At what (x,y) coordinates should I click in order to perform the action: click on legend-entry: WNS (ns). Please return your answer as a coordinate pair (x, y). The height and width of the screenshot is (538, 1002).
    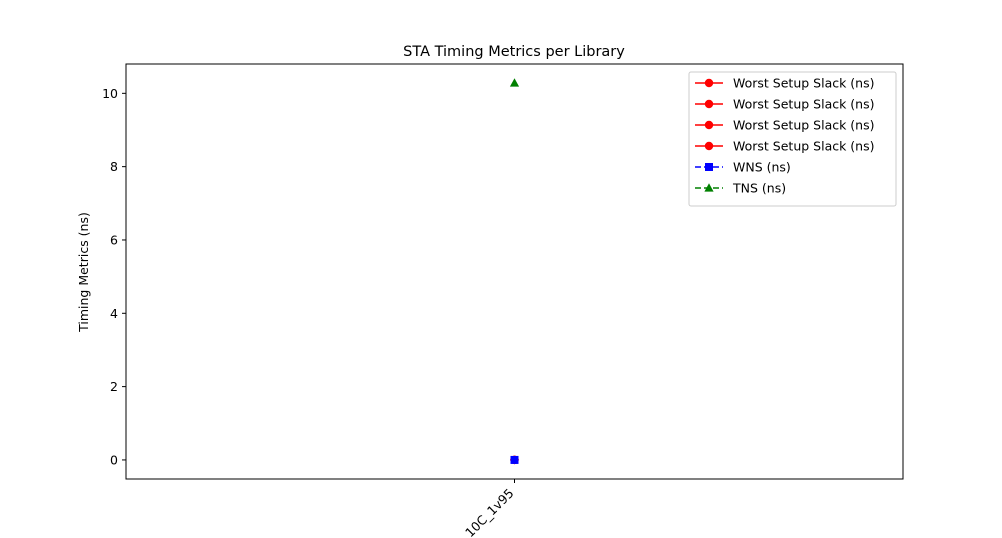
    Looking at the image, I should click on (743, 167).